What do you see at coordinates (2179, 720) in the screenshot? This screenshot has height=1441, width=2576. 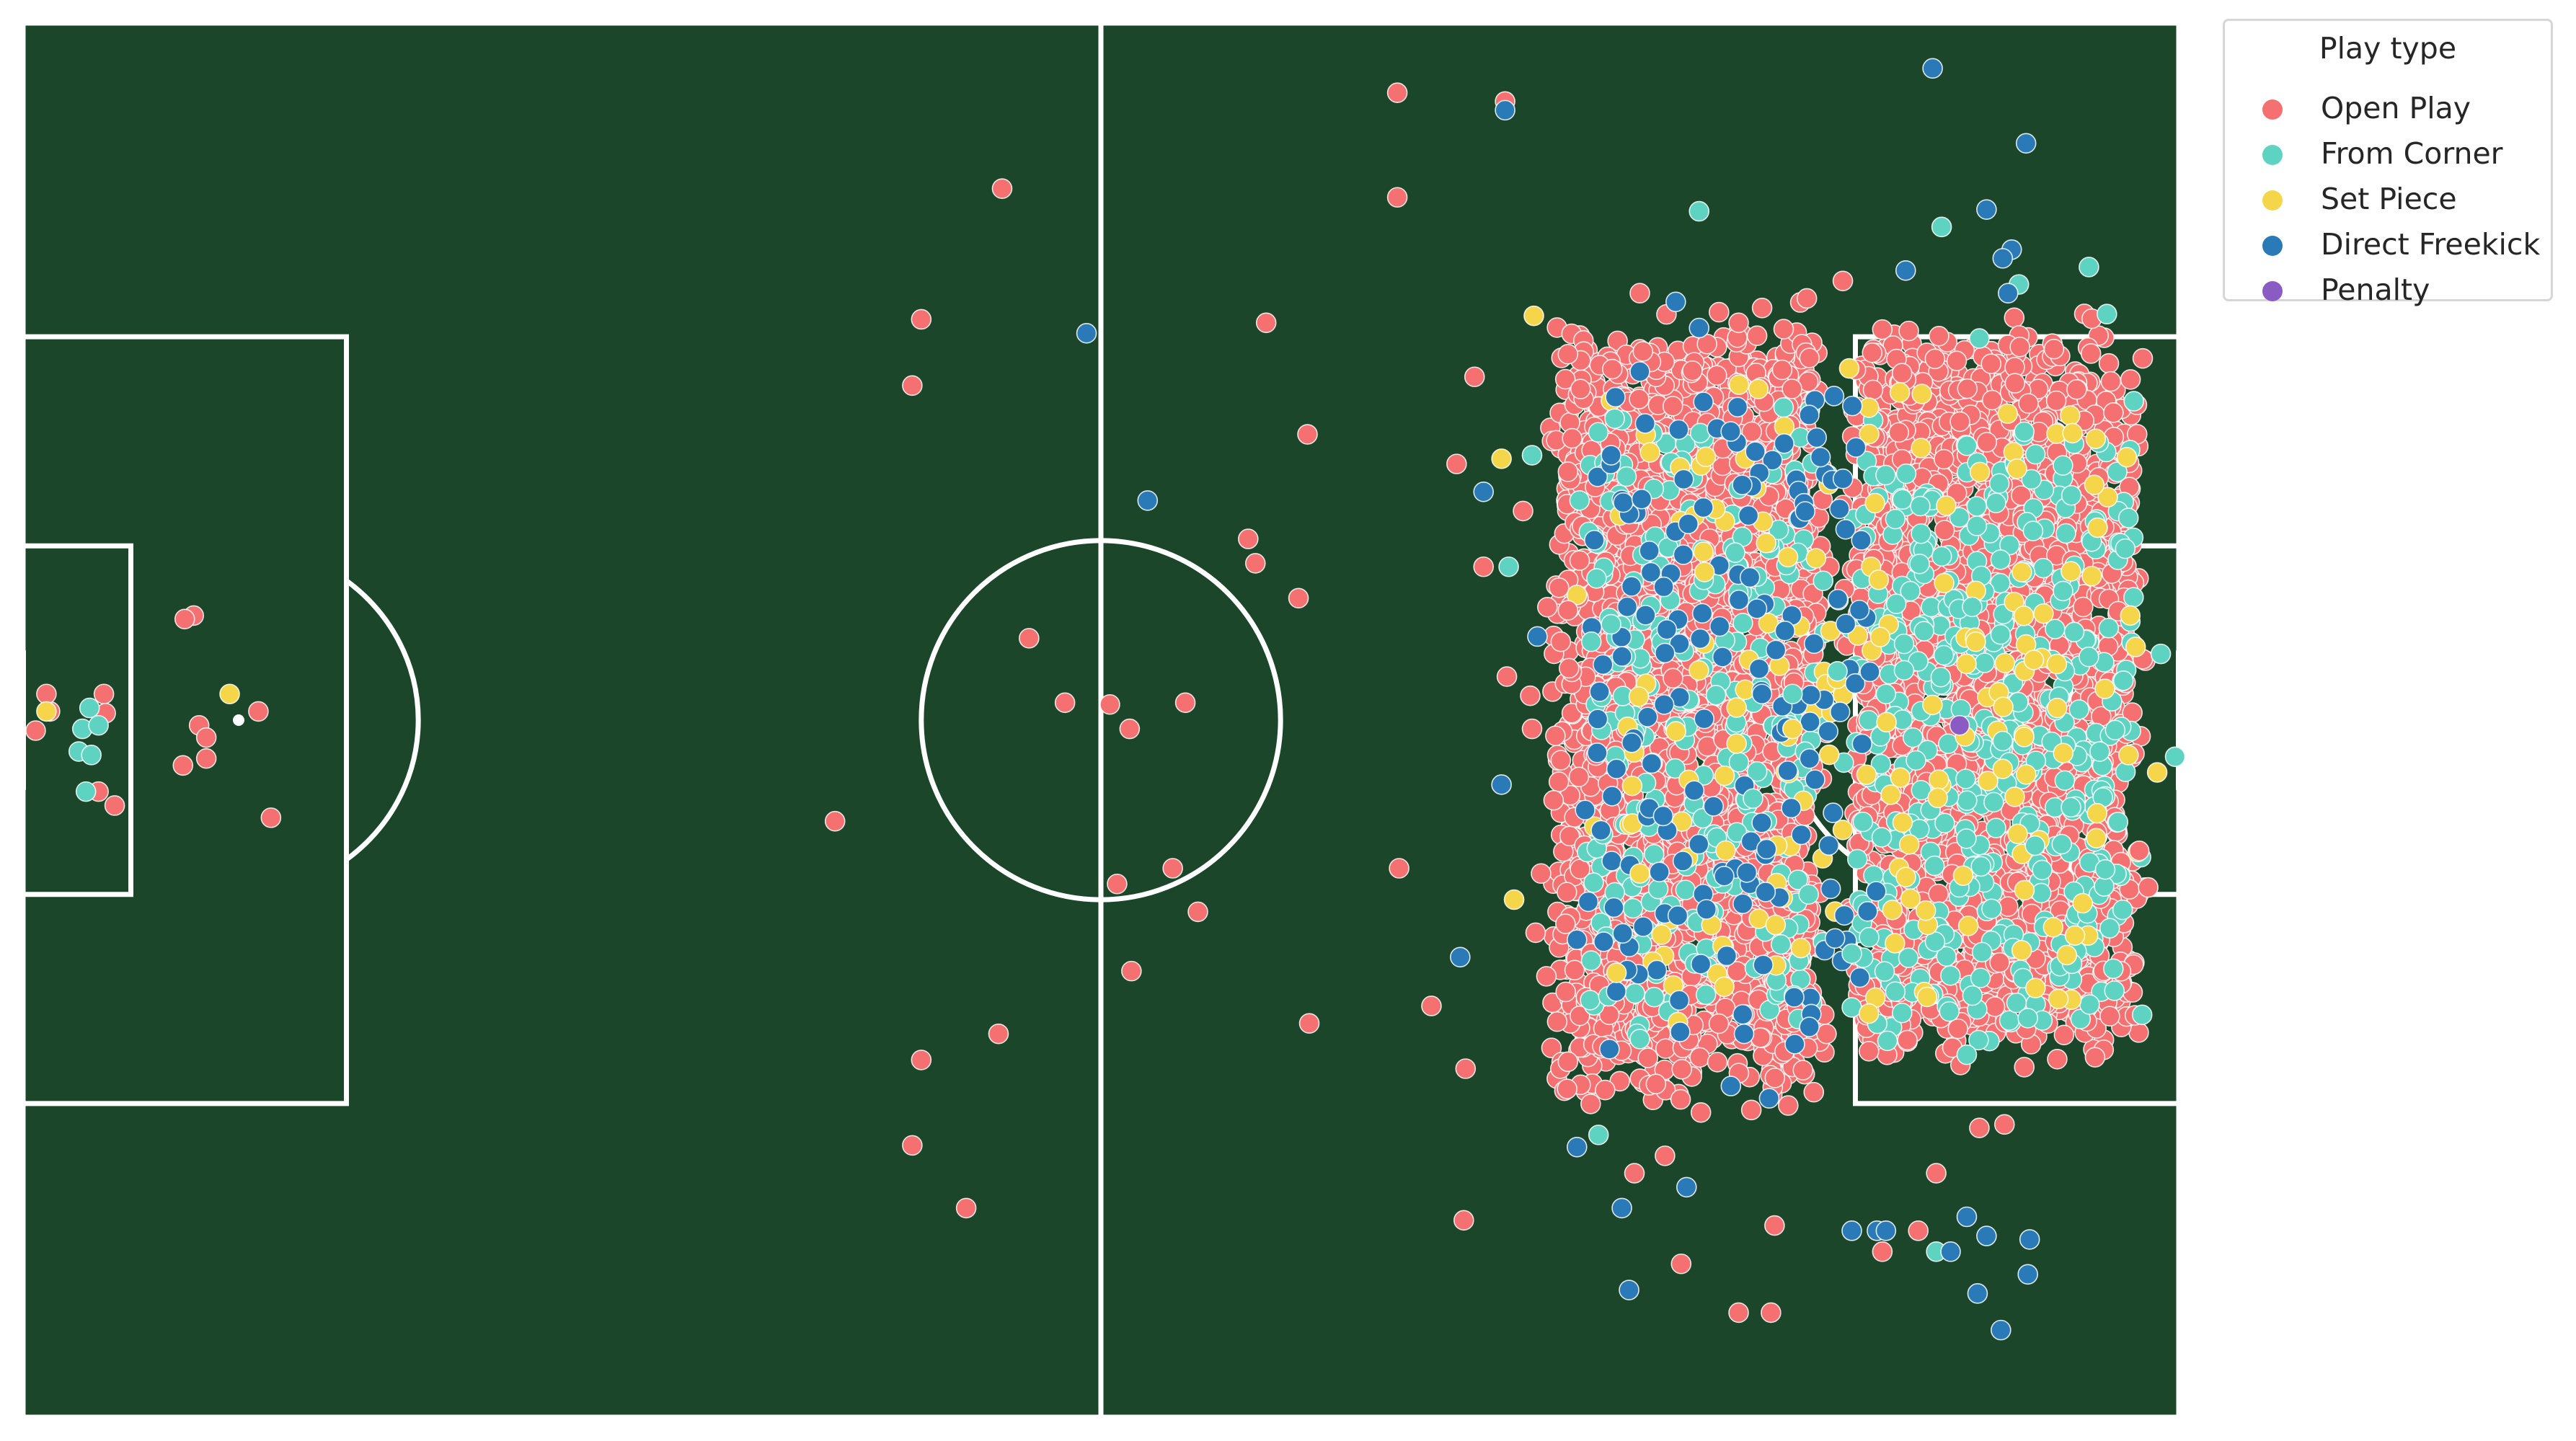 I see `right-goal` at bounding box center [2179, 720].